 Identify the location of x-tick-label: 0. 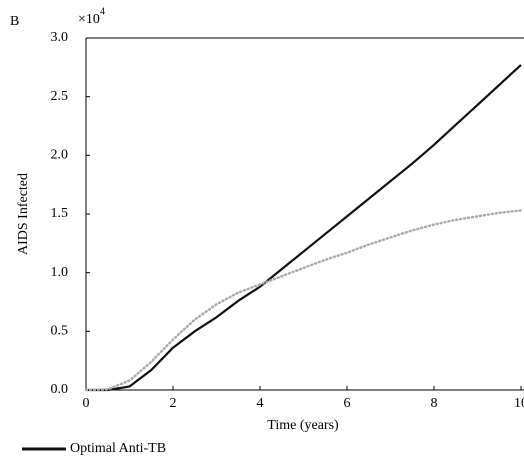
(86, 403).